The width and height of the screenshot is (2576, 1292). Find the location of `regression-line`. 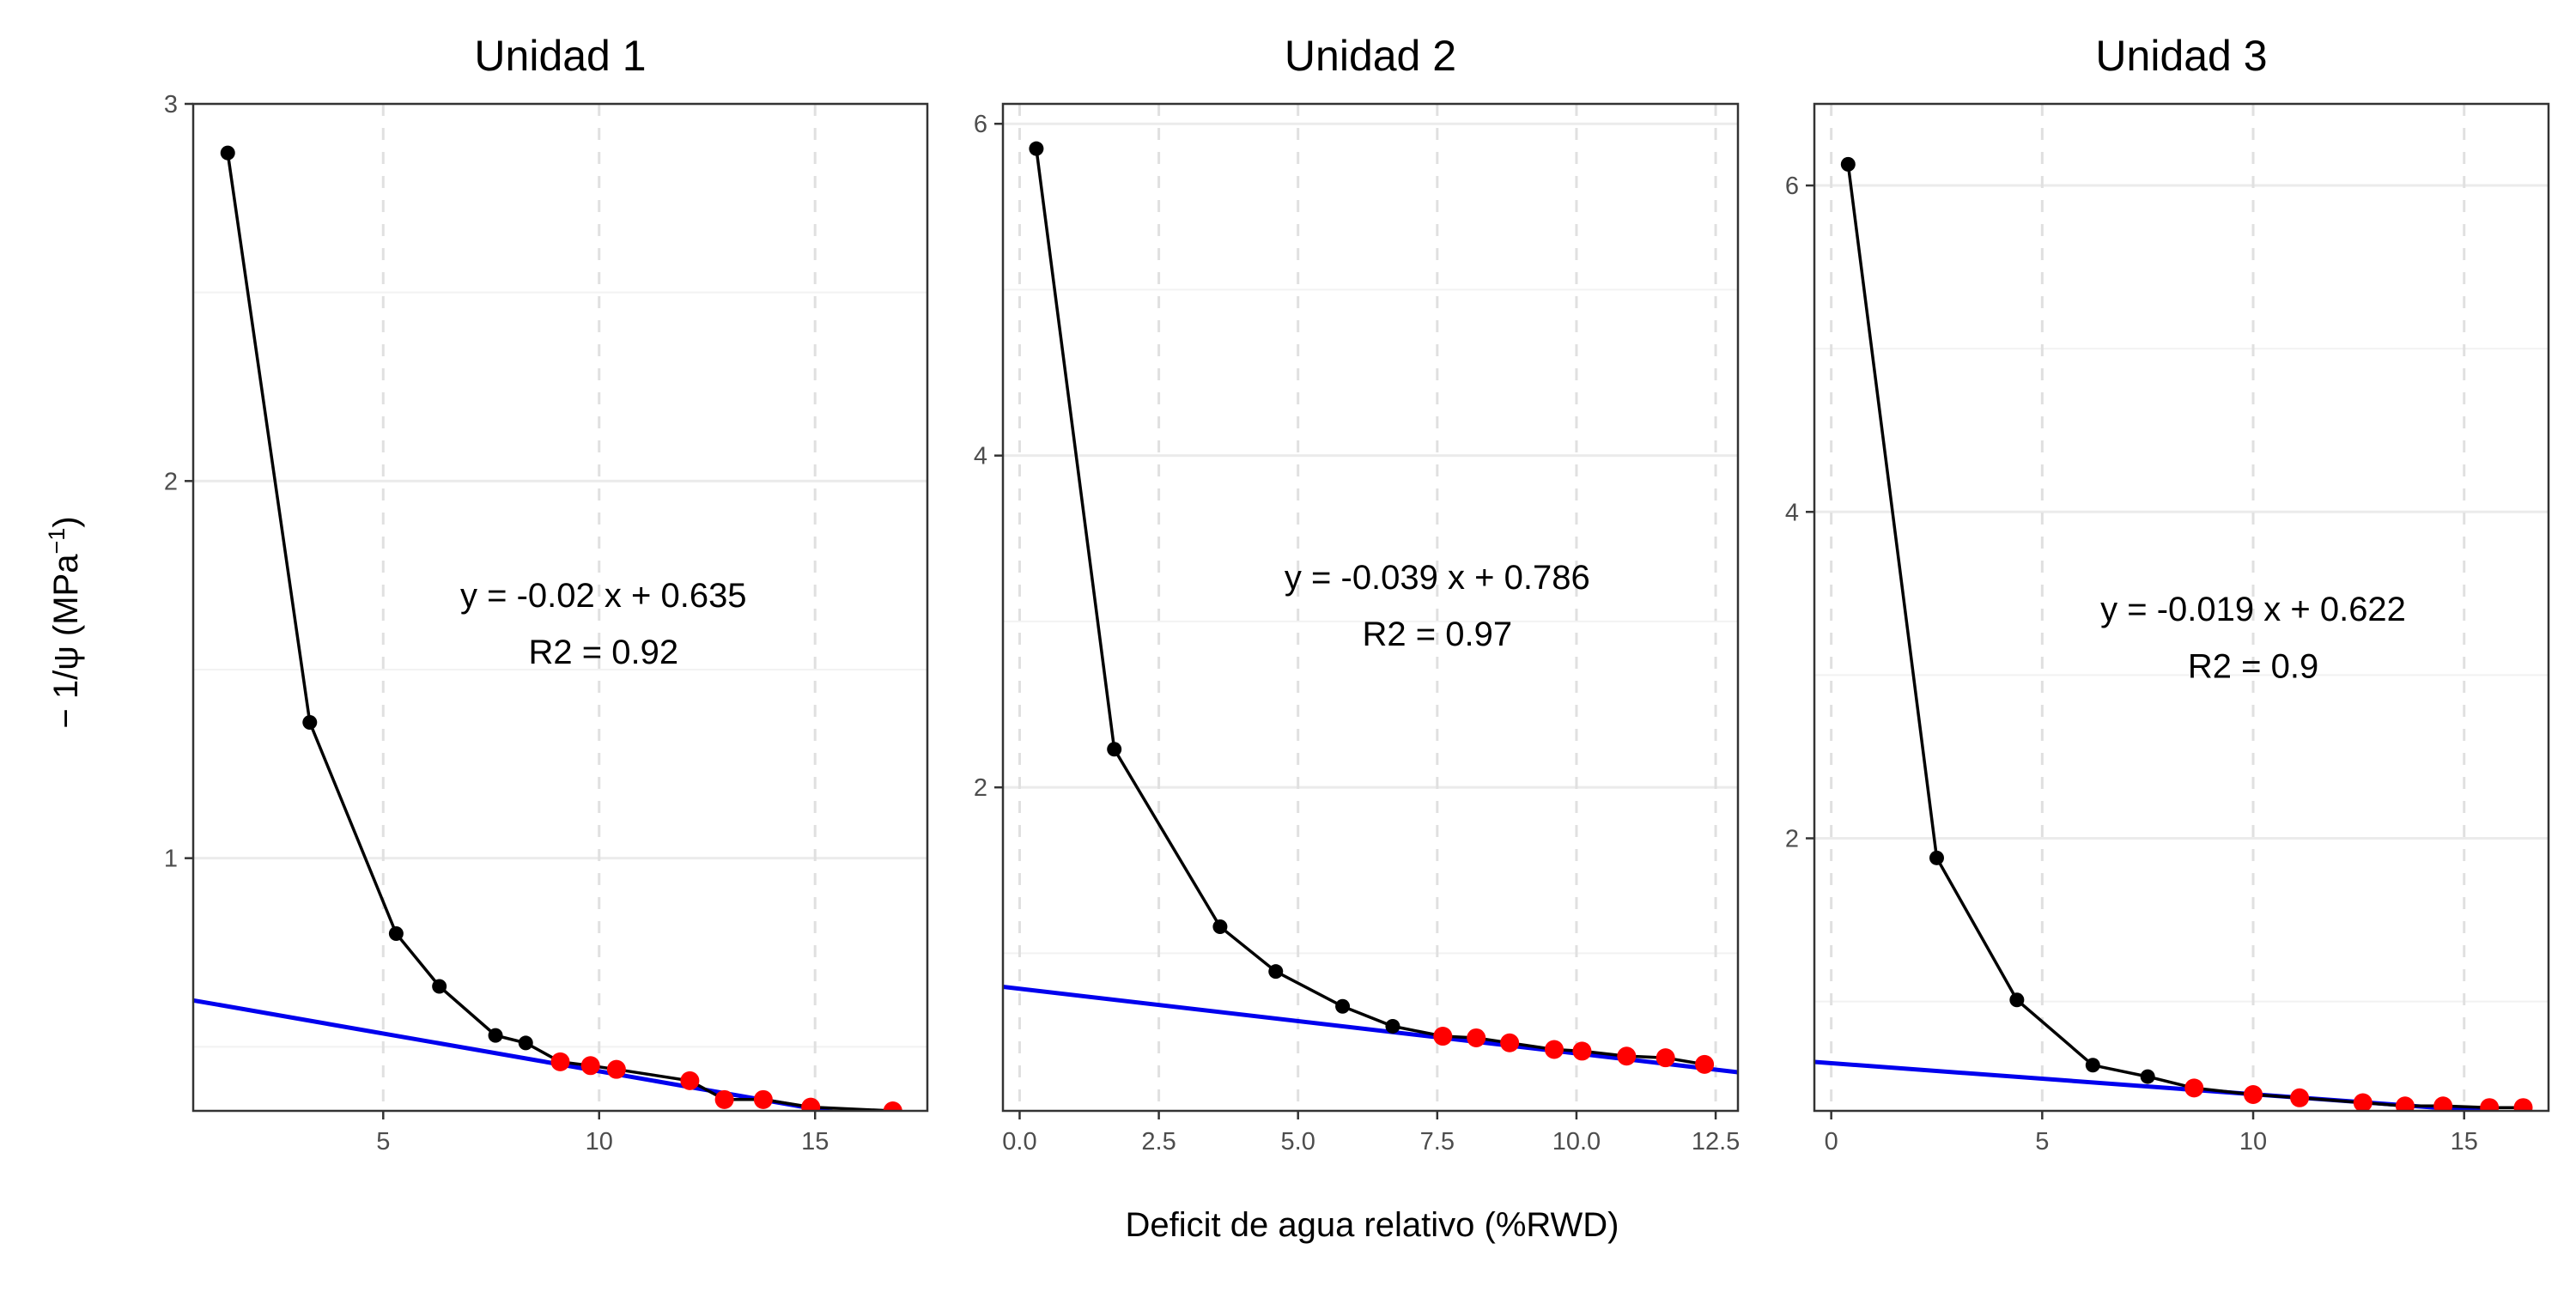

regression-line is located at coordinates (1371, 1030).